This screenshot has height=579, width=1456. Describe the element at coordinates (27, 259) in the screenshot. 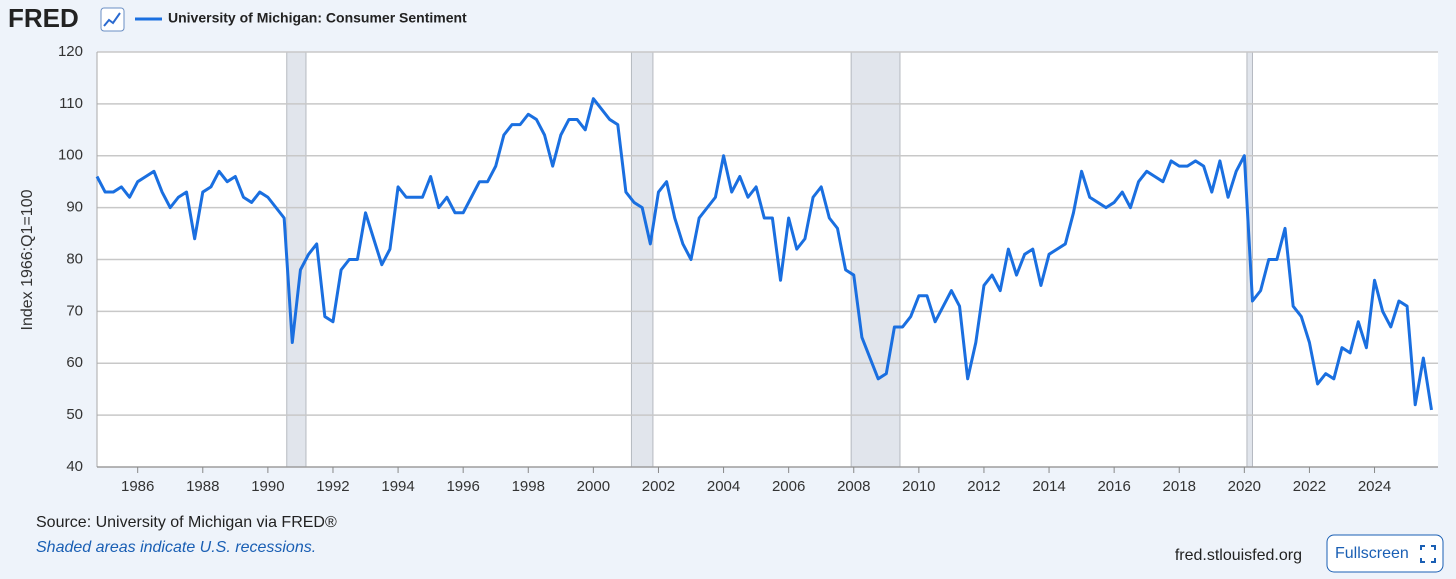

I see `y-axis-label: Index 1966:Q1=100` at that location.